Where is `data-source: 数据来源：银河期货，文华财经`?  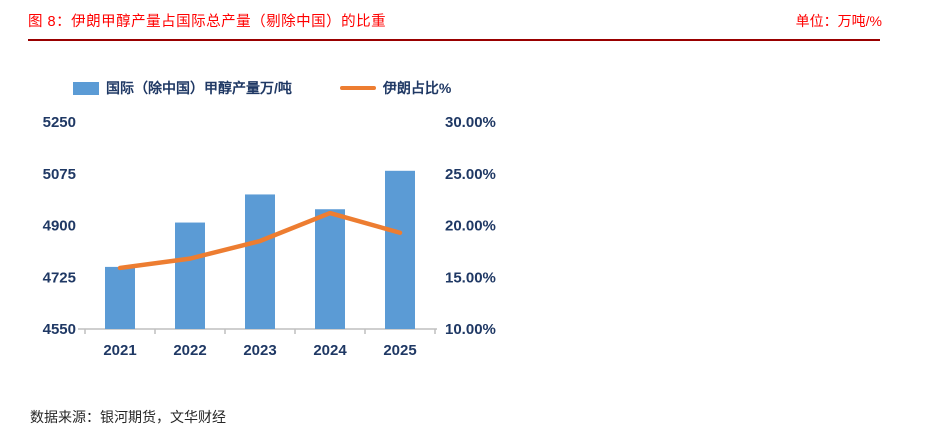 data-source: 数据来源：银河期货，文华财经 is located at coordinates (128, 417).